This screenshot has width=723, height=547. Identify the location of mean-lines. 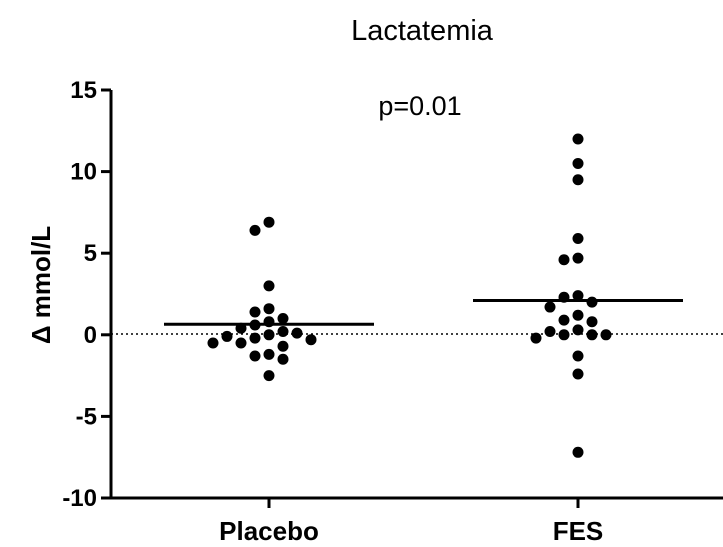
(423, 312).